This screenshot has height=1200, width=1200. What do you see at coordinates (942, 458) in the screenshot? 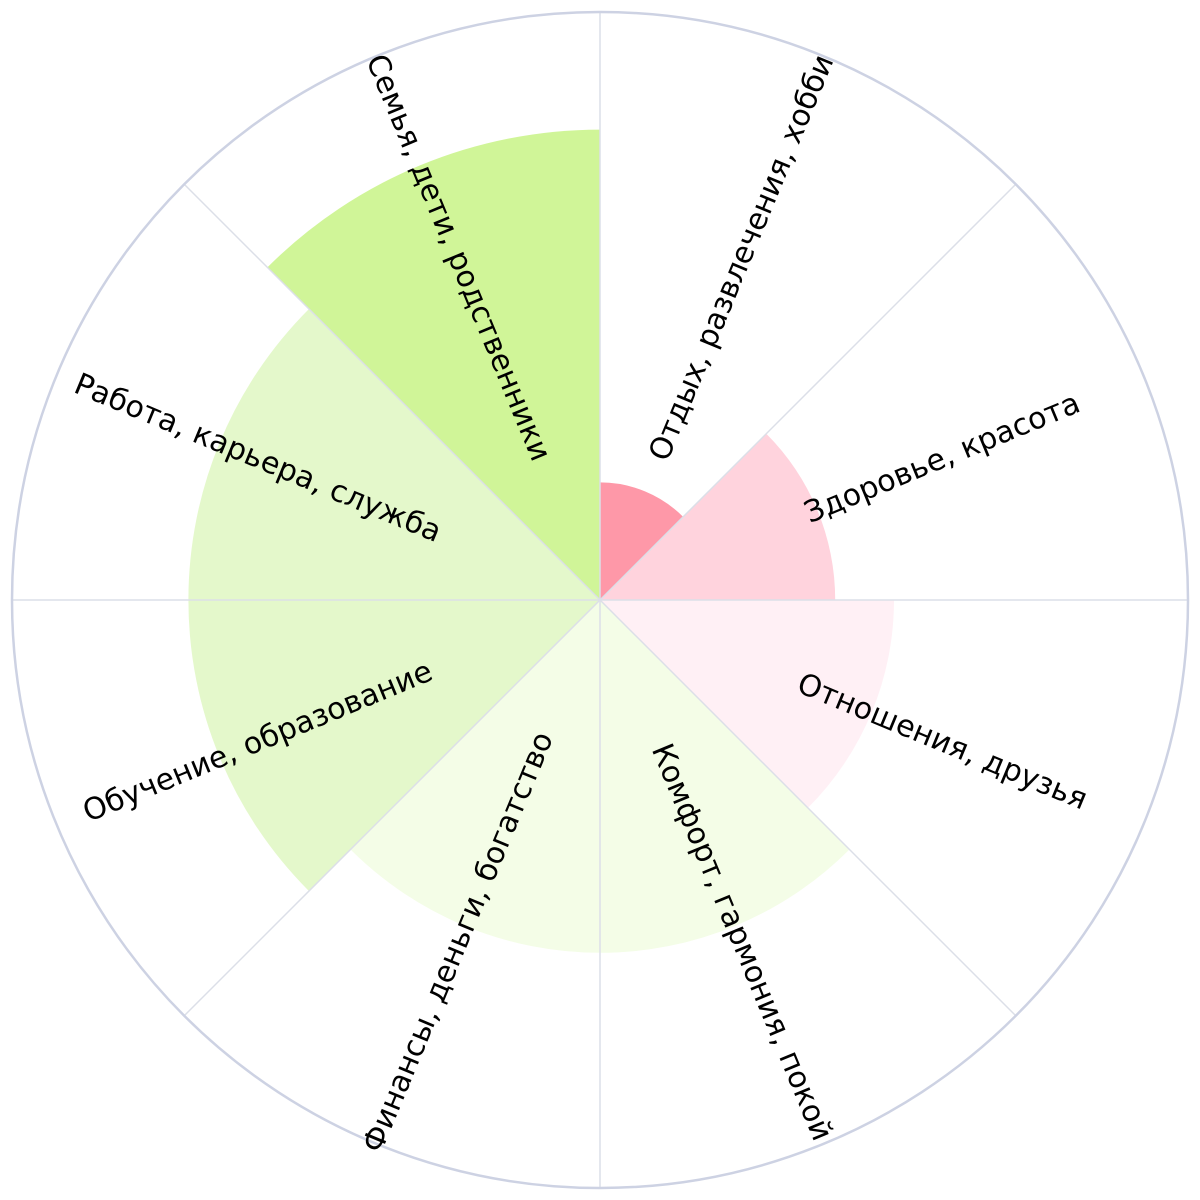
I see `category-label-2: Здоровье, красота` at bounding box center [942, 458].